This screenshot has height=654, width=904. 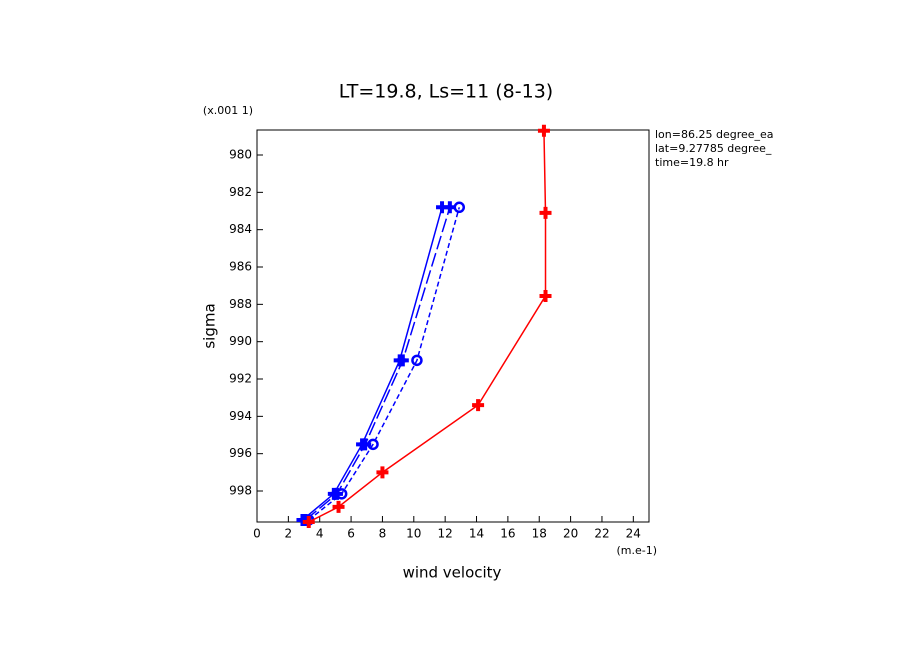 What do you see at coordinates (210, 325) in the screenshot?
I see `y-axis-label: sigma` at bounding box center [210, 325].